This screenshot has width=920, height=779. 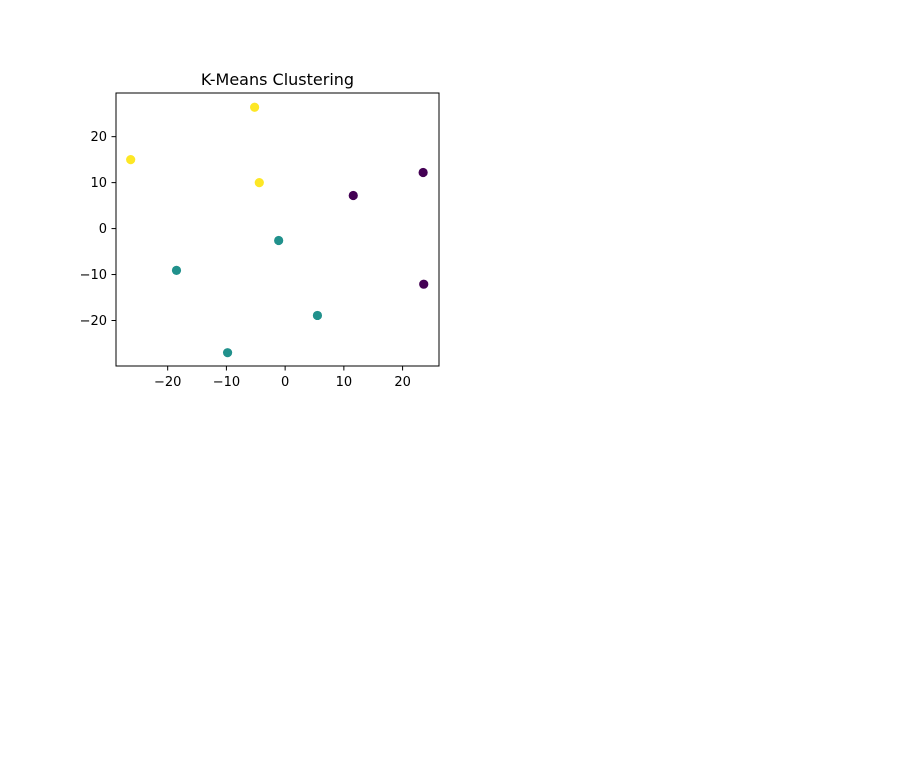 I want to click on axes-frame, so click(x=277, y=229).